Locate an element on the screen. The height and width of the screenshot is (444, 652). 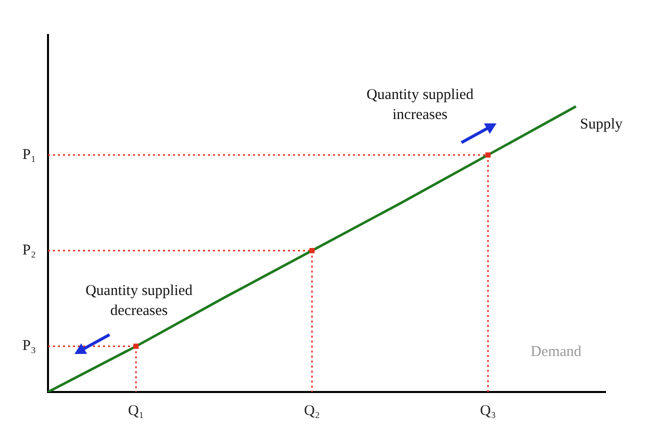
annotation: Quantity supplied increases is located at coordinates (420, 104).